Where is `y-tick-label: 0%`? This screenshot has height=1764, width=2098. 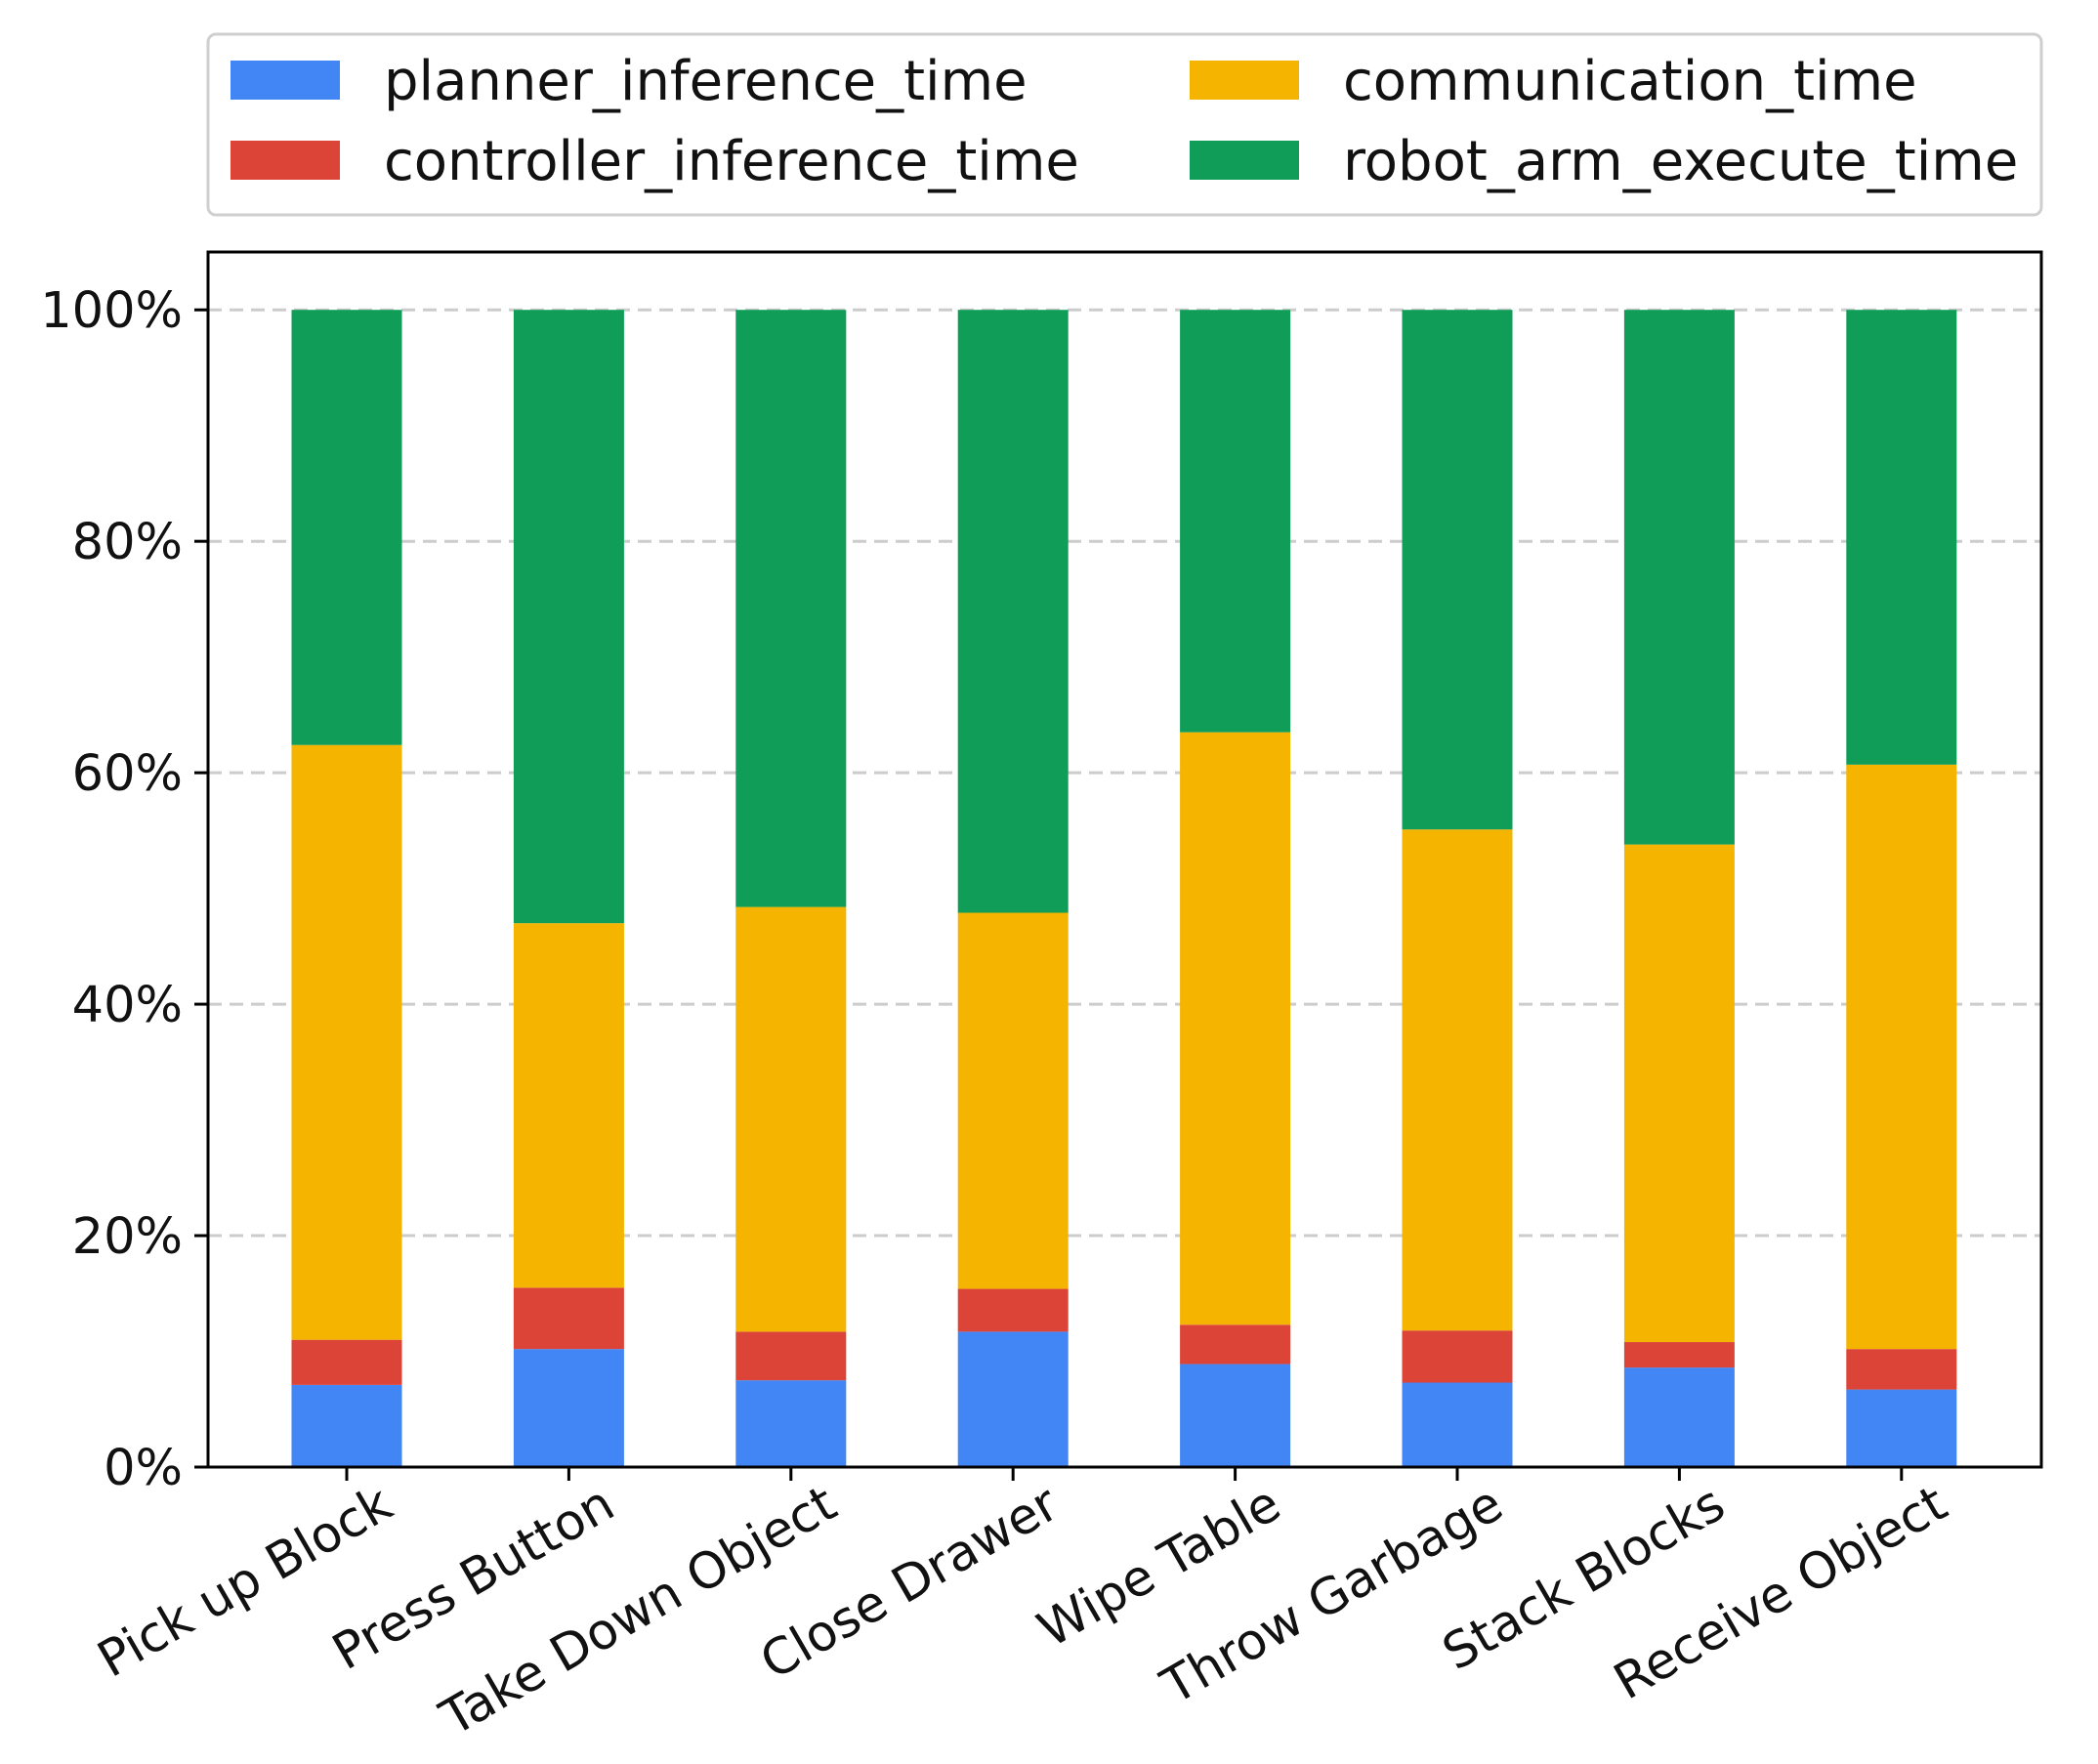
y-tick-label: 0% is located at coordinates (144, 1468).